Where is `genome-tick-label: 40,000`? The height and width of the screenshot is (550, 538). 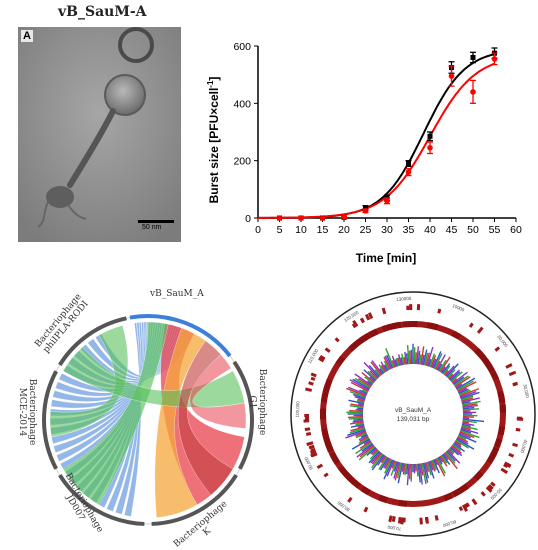 genome-tick-label: 40,000 is located at coordinates (523, 446).